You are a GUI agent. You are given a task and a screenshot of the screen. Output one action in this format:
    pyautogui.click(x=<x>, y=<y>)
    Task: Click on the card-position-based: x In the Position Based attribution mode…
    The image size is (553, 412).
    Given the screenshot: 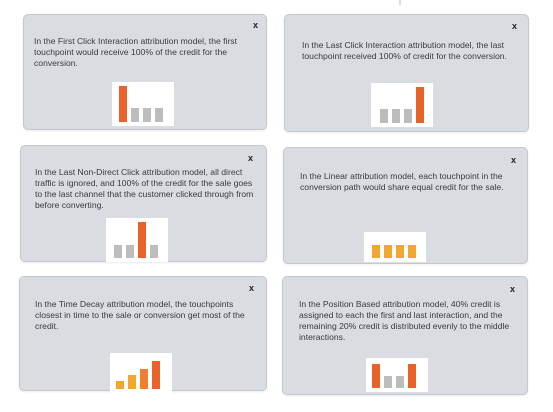 What is the action you would take?
    pyautogui.click(x=405, y=335)
    